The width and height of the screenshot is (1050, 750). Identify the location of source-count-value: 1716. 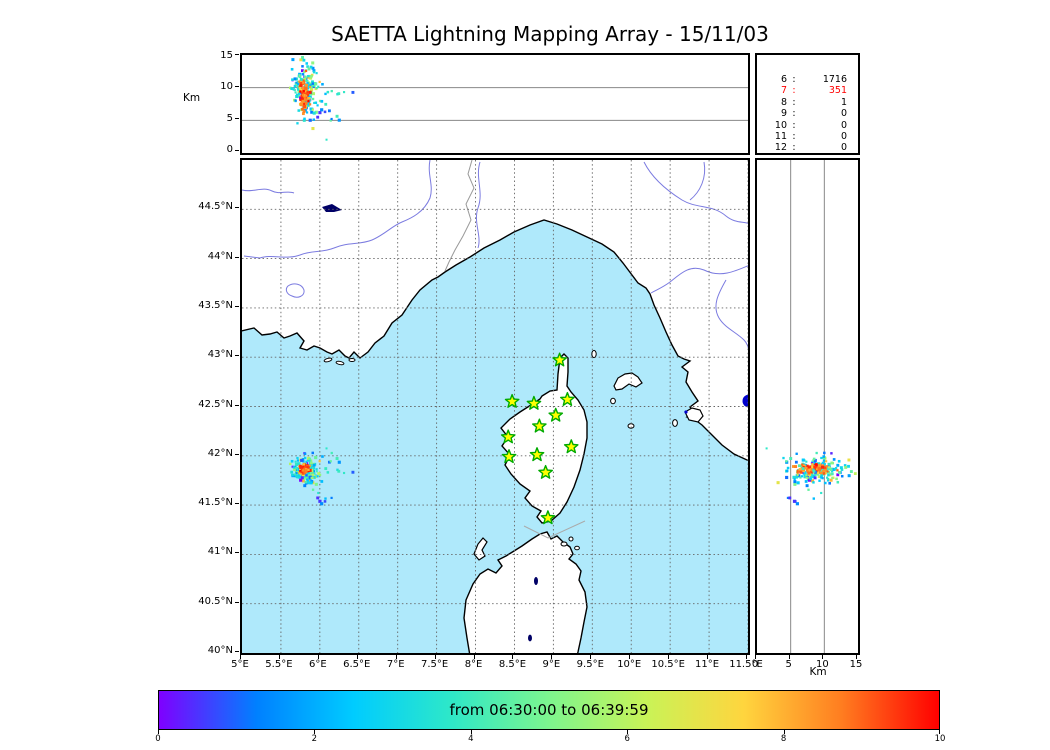
(834, 79).